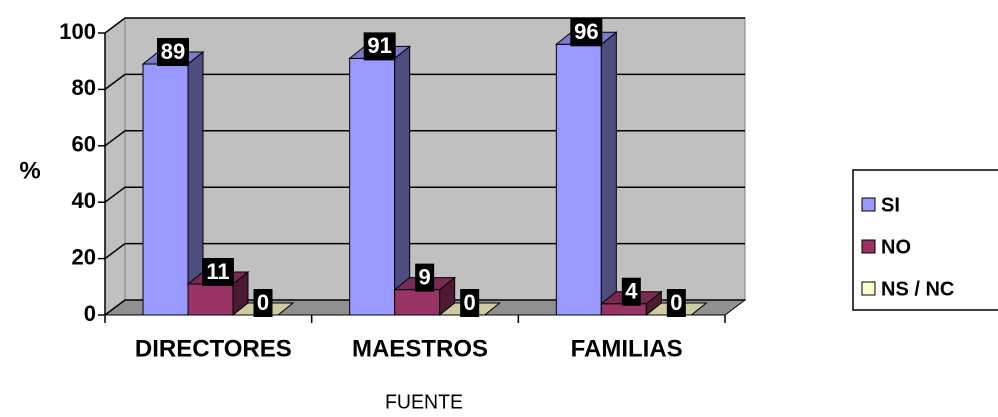  I want to click on data-label: 91, so click(379, 45).